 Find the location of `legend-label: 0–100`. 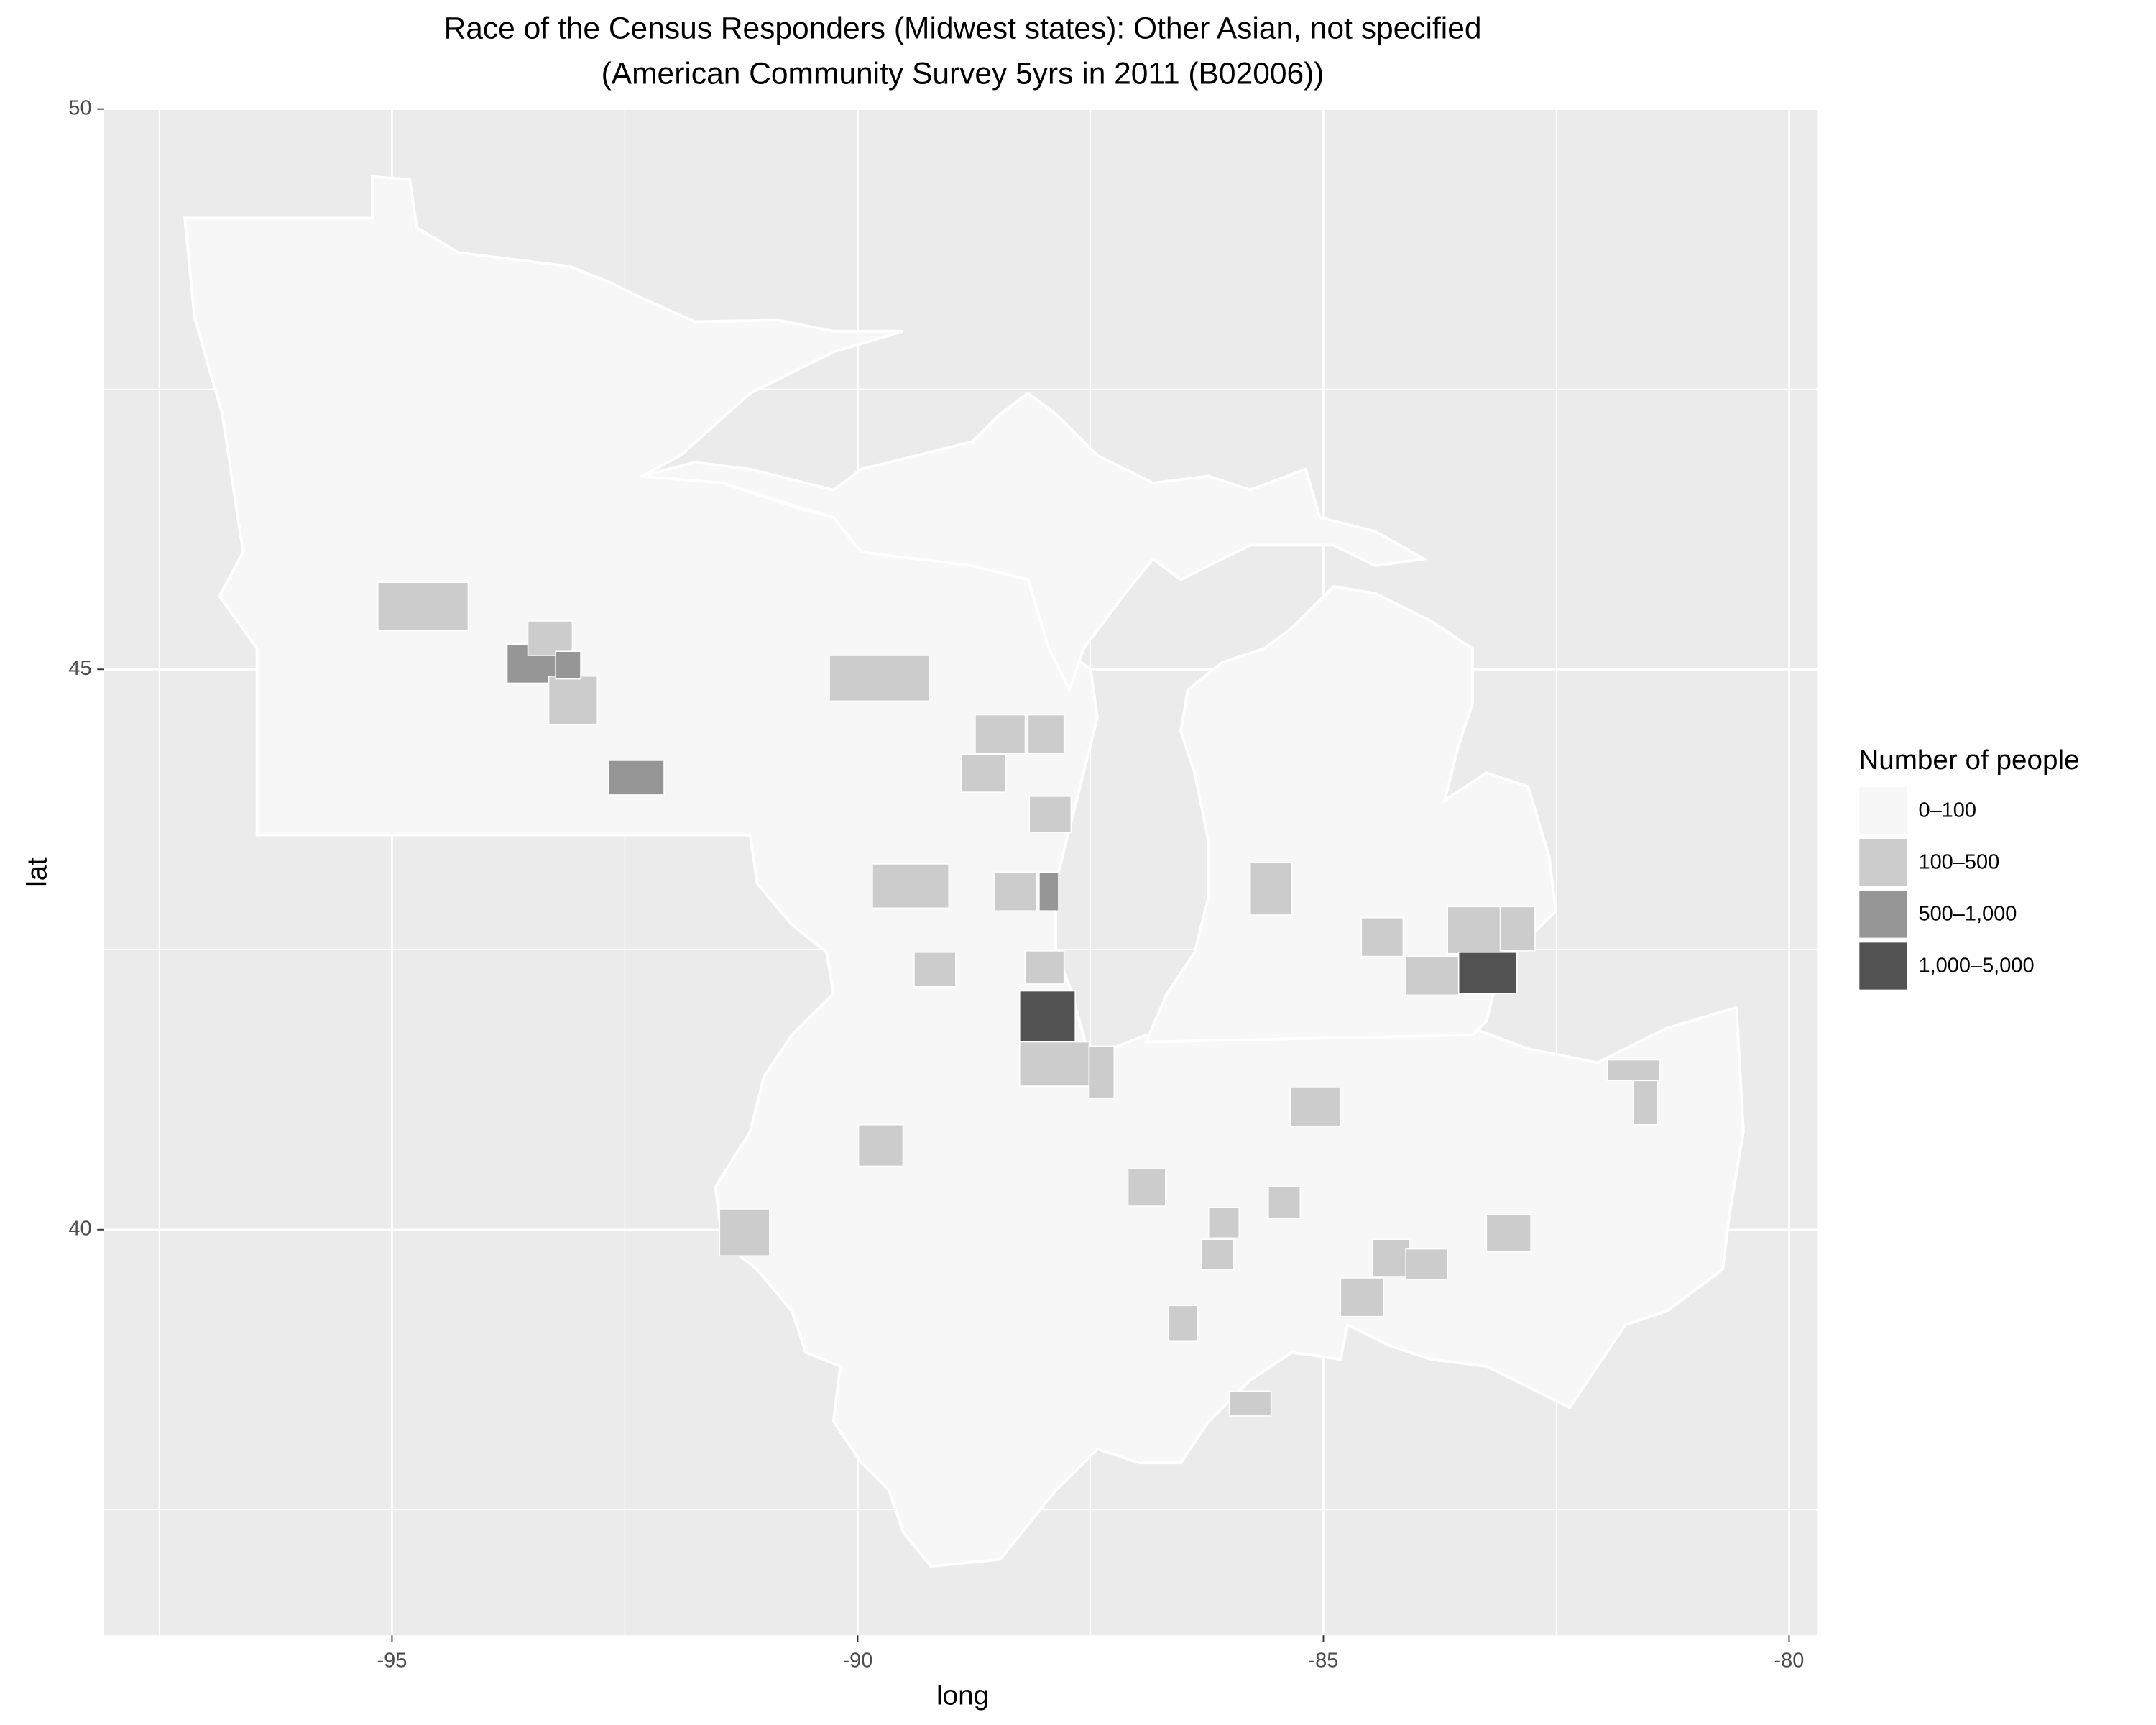

legend-label: 0–100 is located at coordinates (1947, 810).